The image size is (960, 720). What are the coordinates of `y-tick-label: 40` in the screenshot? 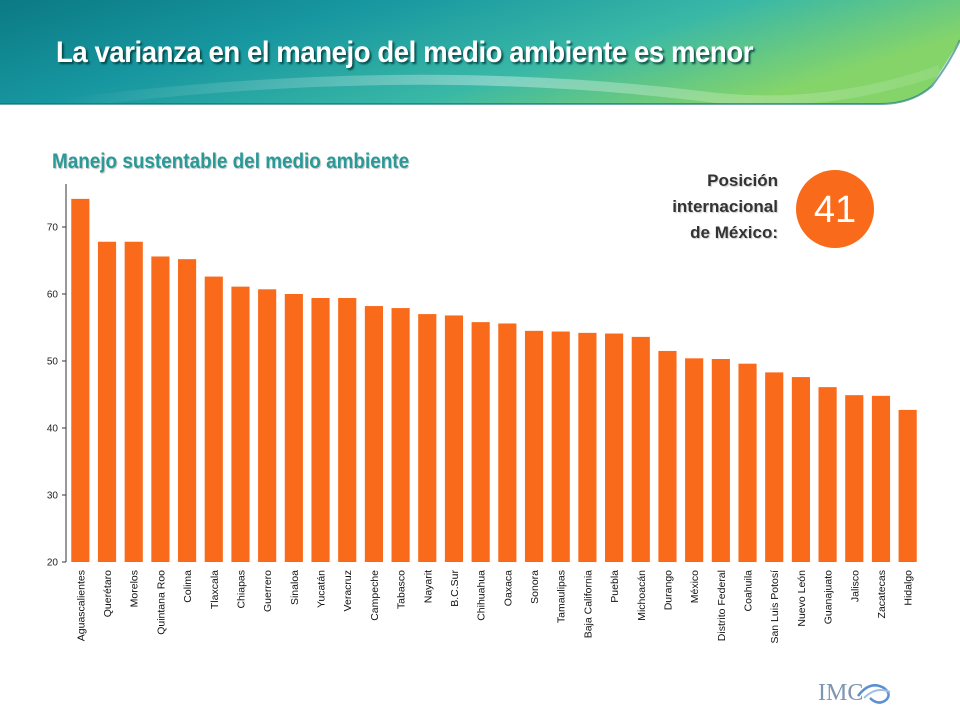 It's located at (53, 429).